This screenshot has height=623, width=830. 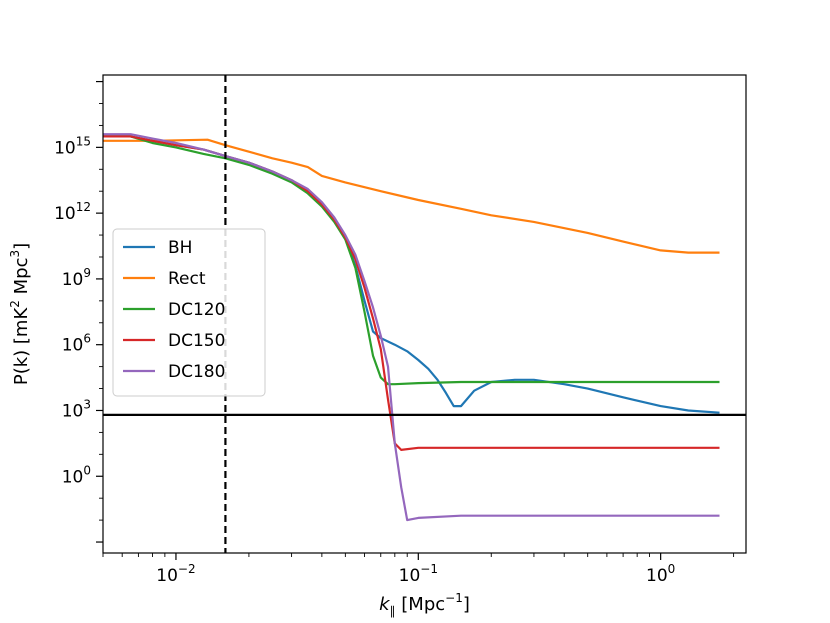 I want to click on x-tick-label: 10⁻¹, so click(x=418, y=574).